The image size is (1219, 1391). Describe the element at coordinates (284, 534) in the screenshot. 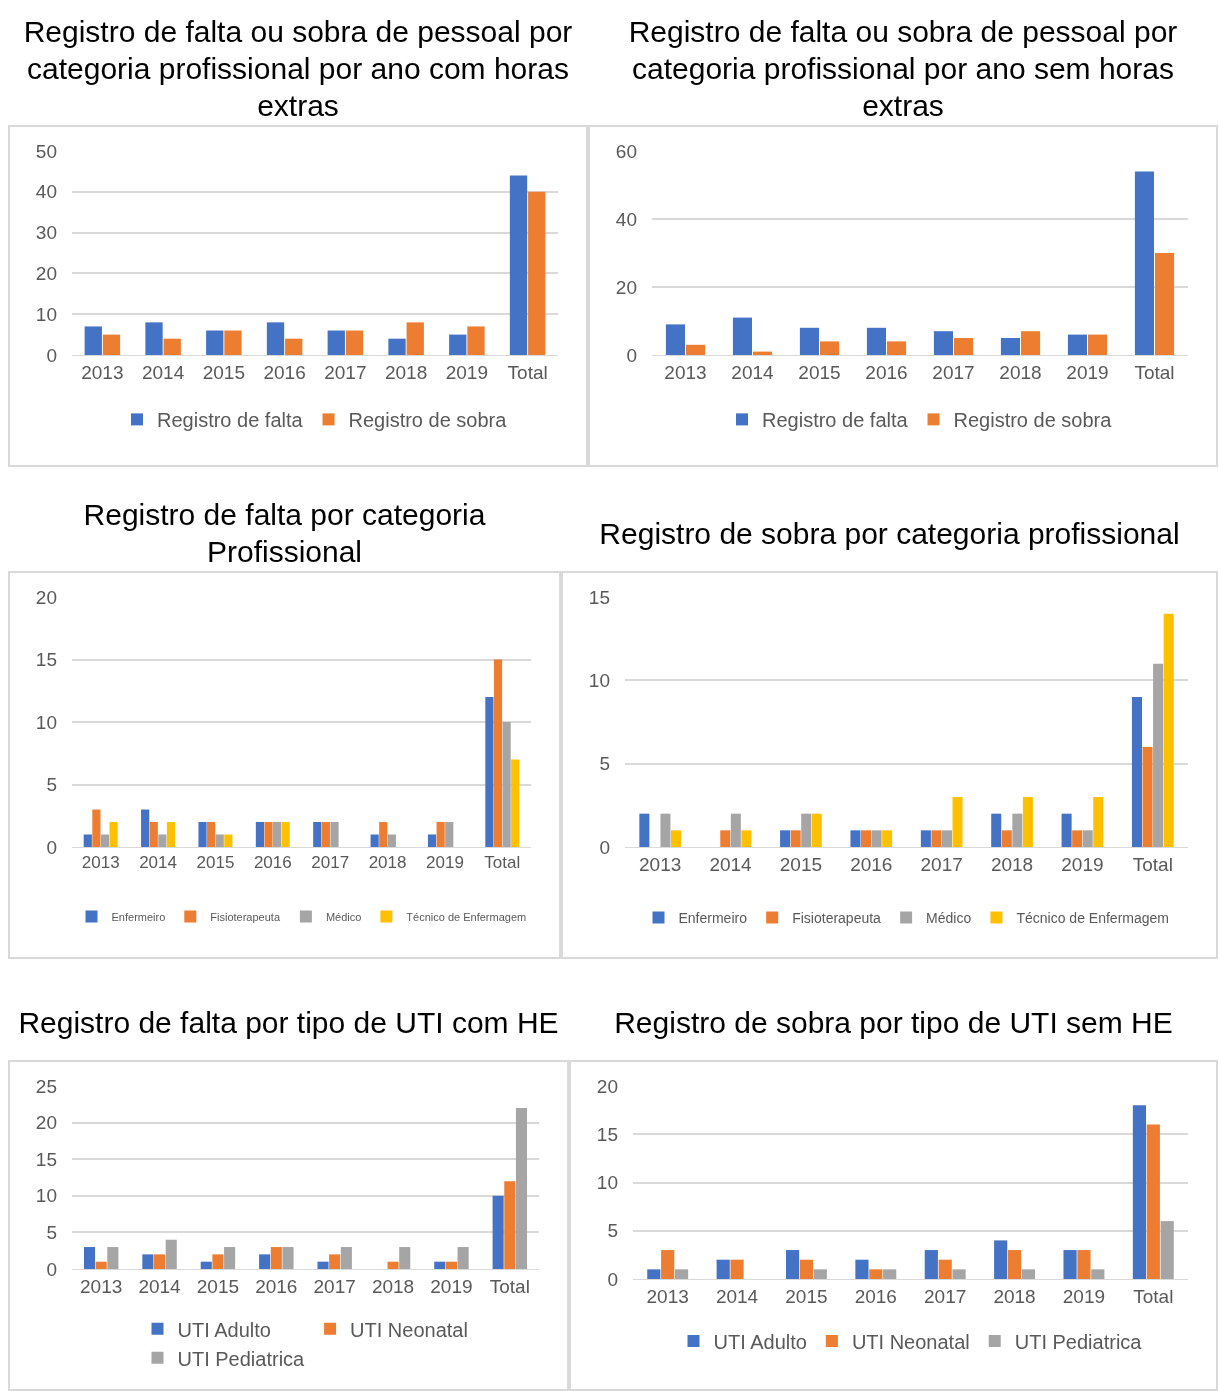

I see `chart-title: Registro de falta por categoria Profissional` at that location.